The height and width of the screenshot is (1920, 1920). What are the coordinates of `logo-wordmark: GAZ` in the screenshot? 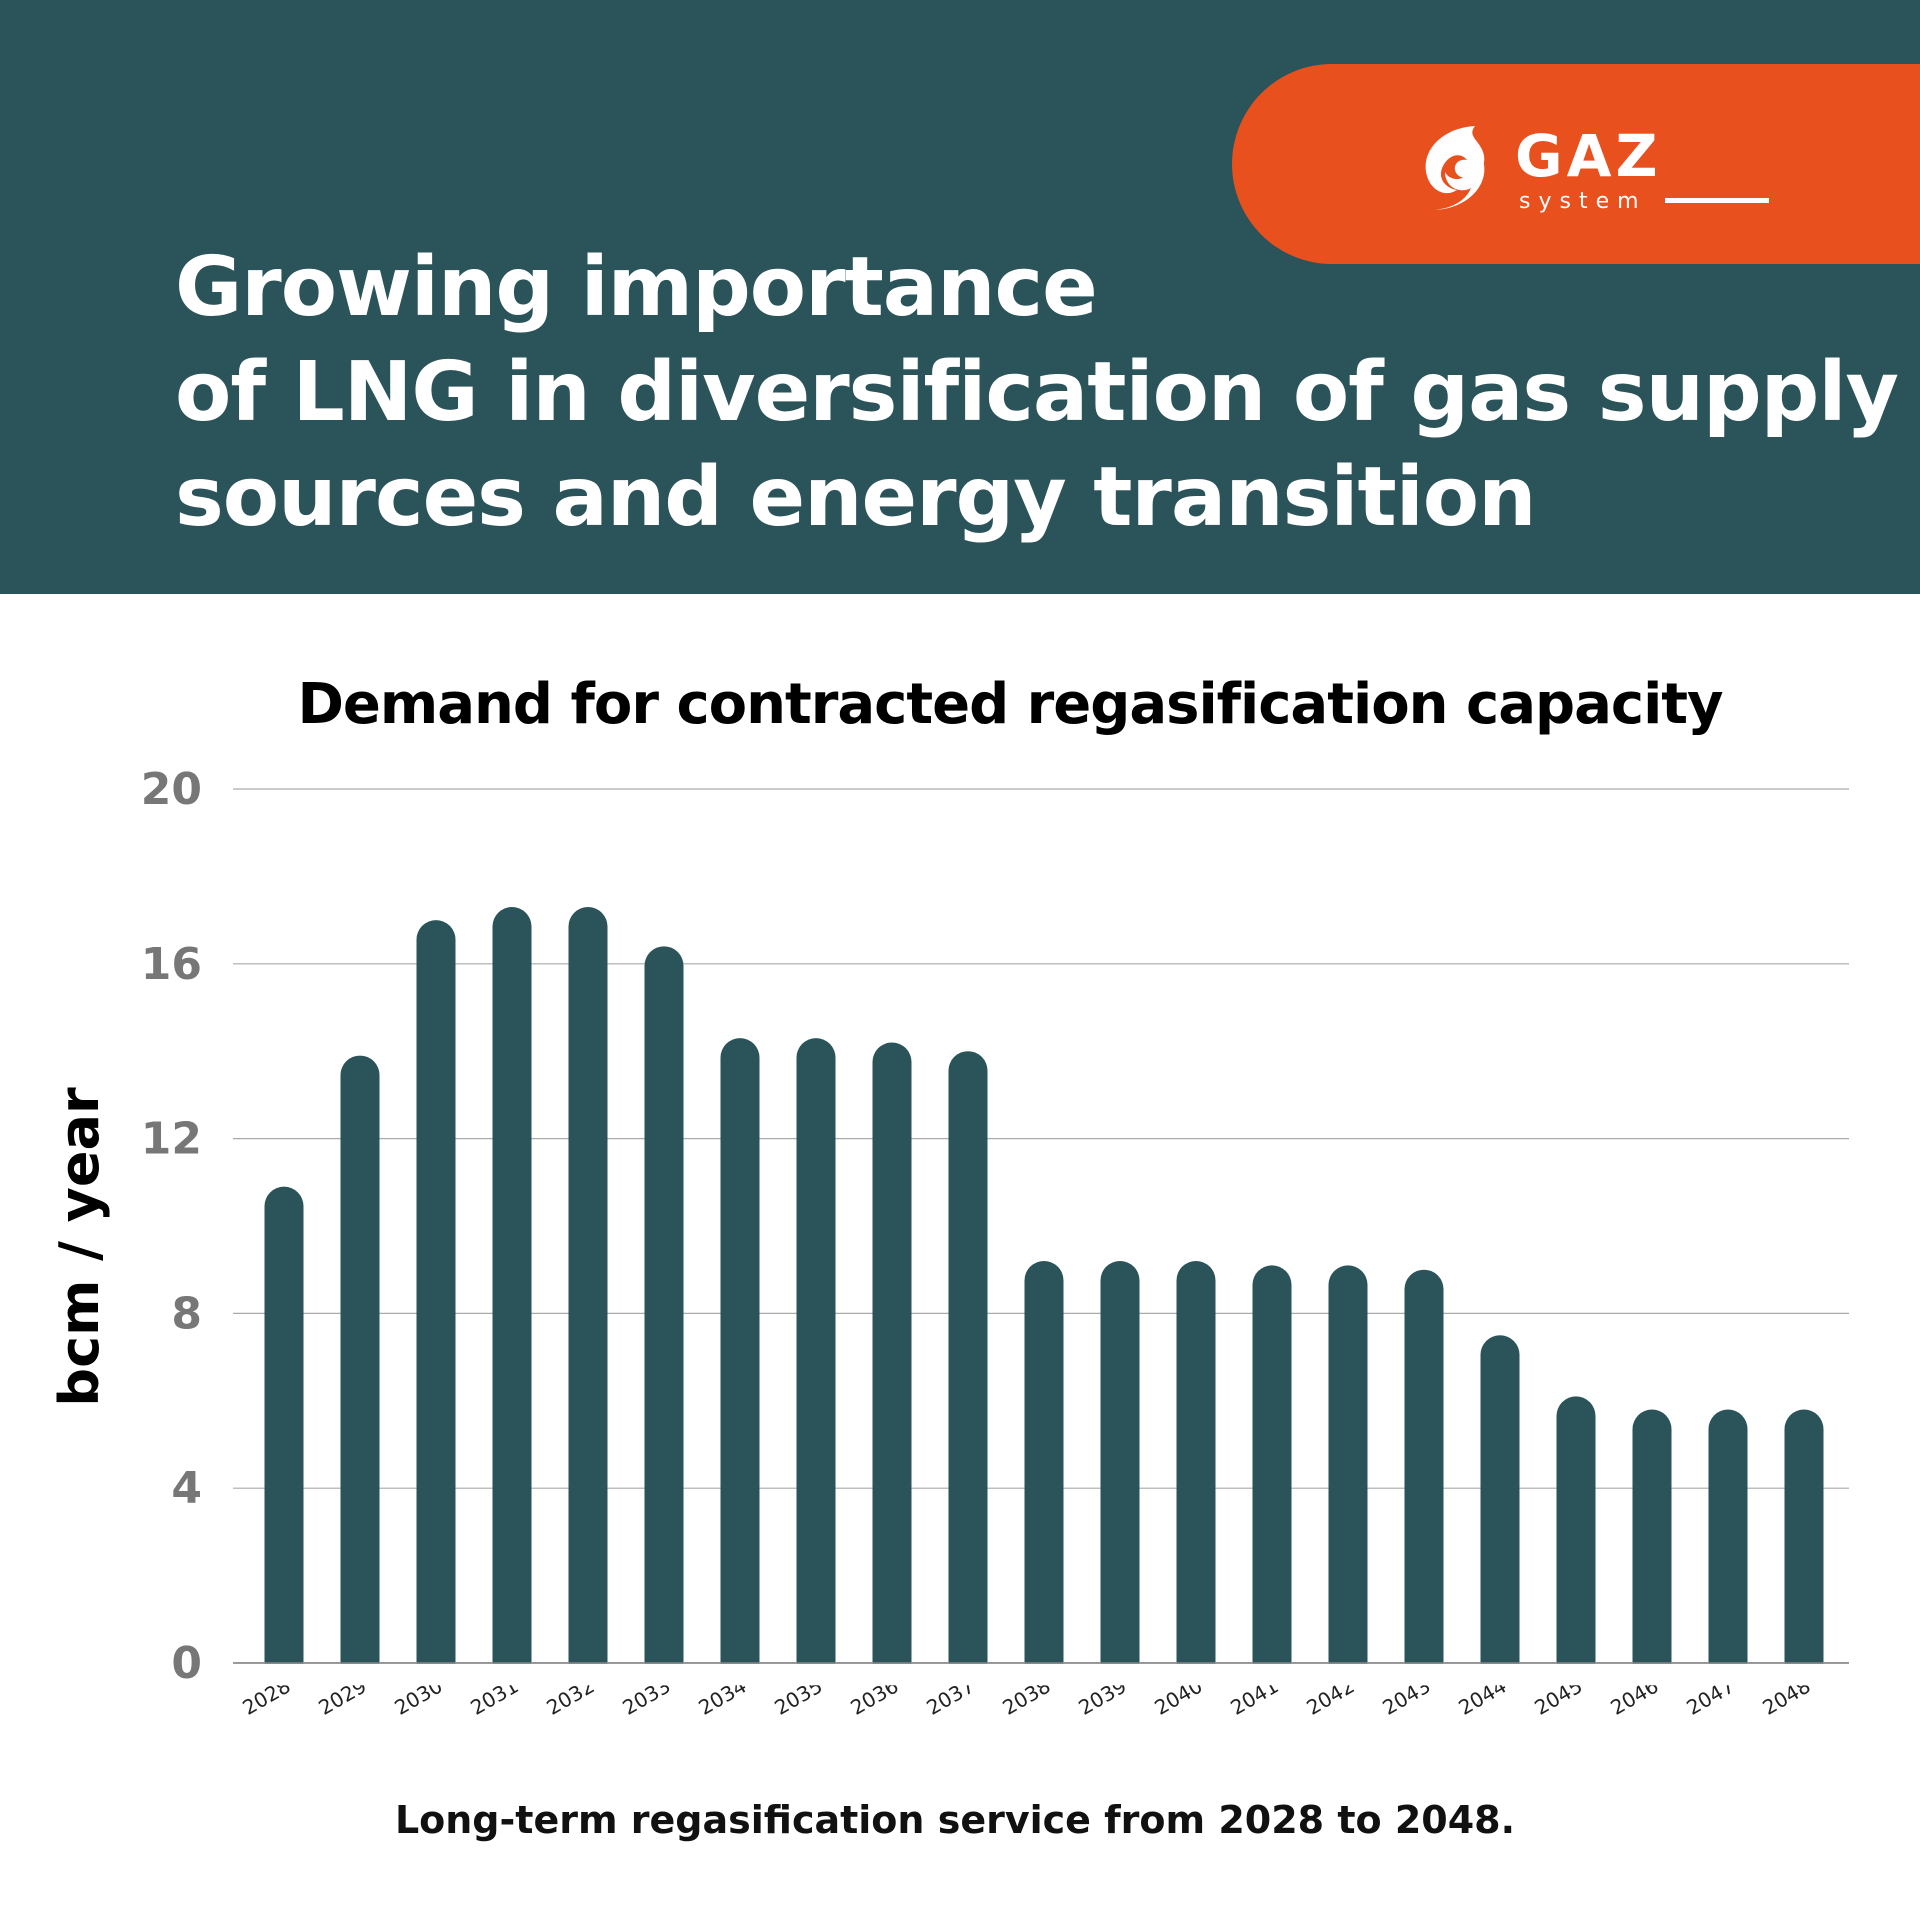 It's located at (1588, 156).